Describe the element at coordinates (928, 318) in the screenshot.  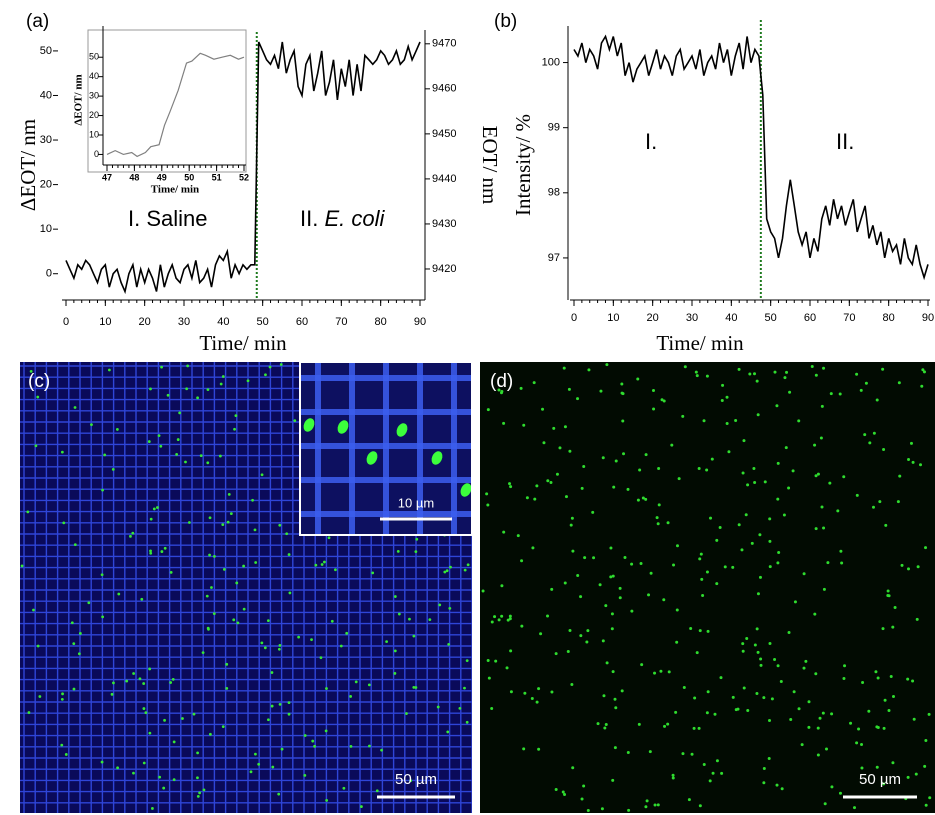
I see `x-tick-label: 90` at that location.